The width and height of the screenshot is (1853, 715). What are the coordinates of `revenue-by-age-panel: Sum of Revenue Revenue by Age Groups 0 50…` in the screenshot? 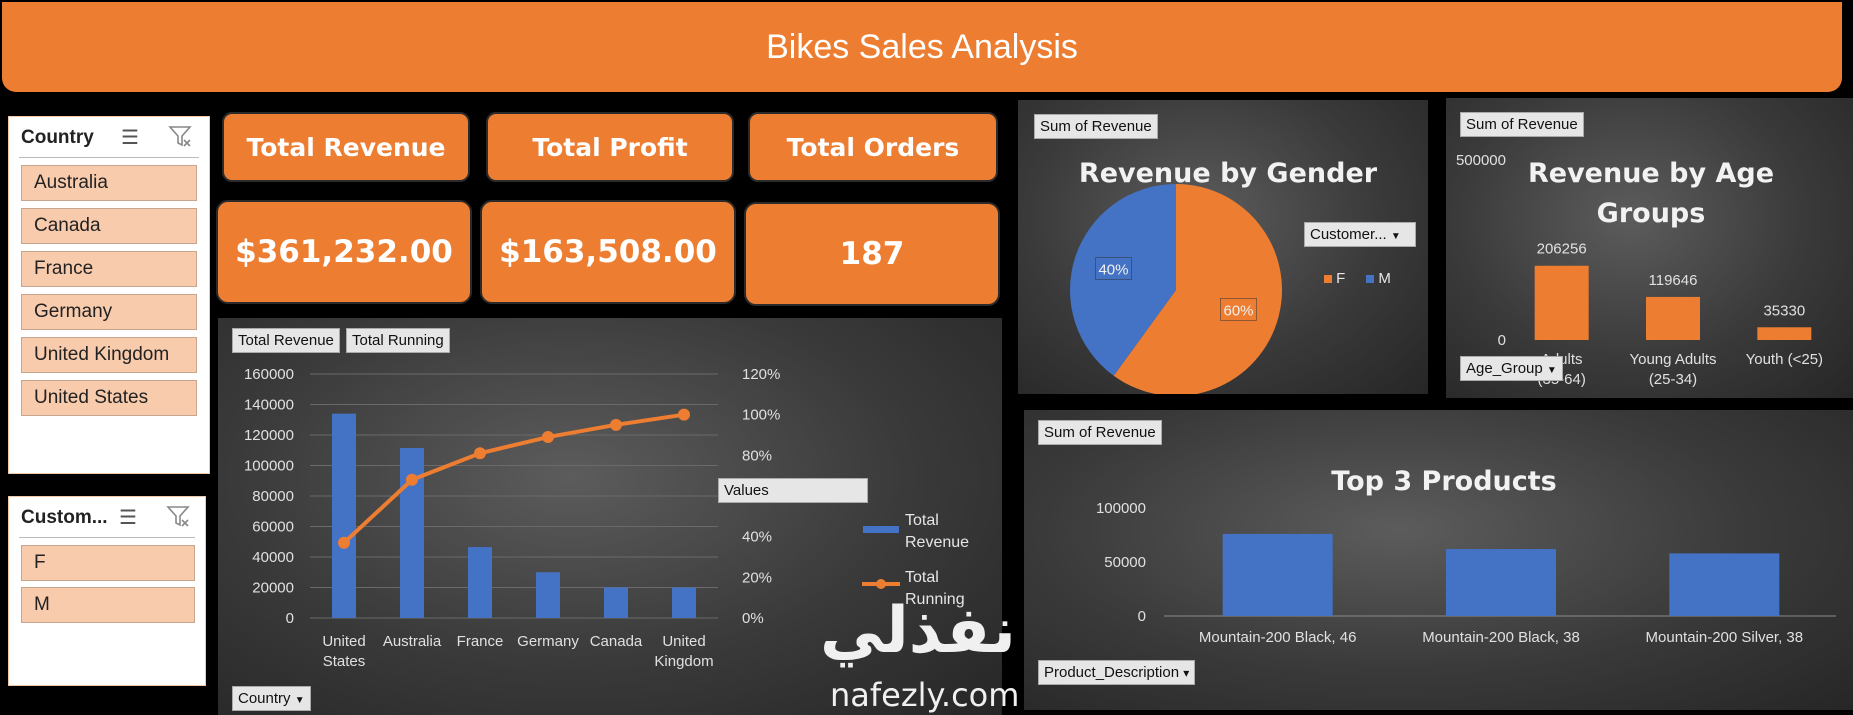 It's located at (1649, 248).